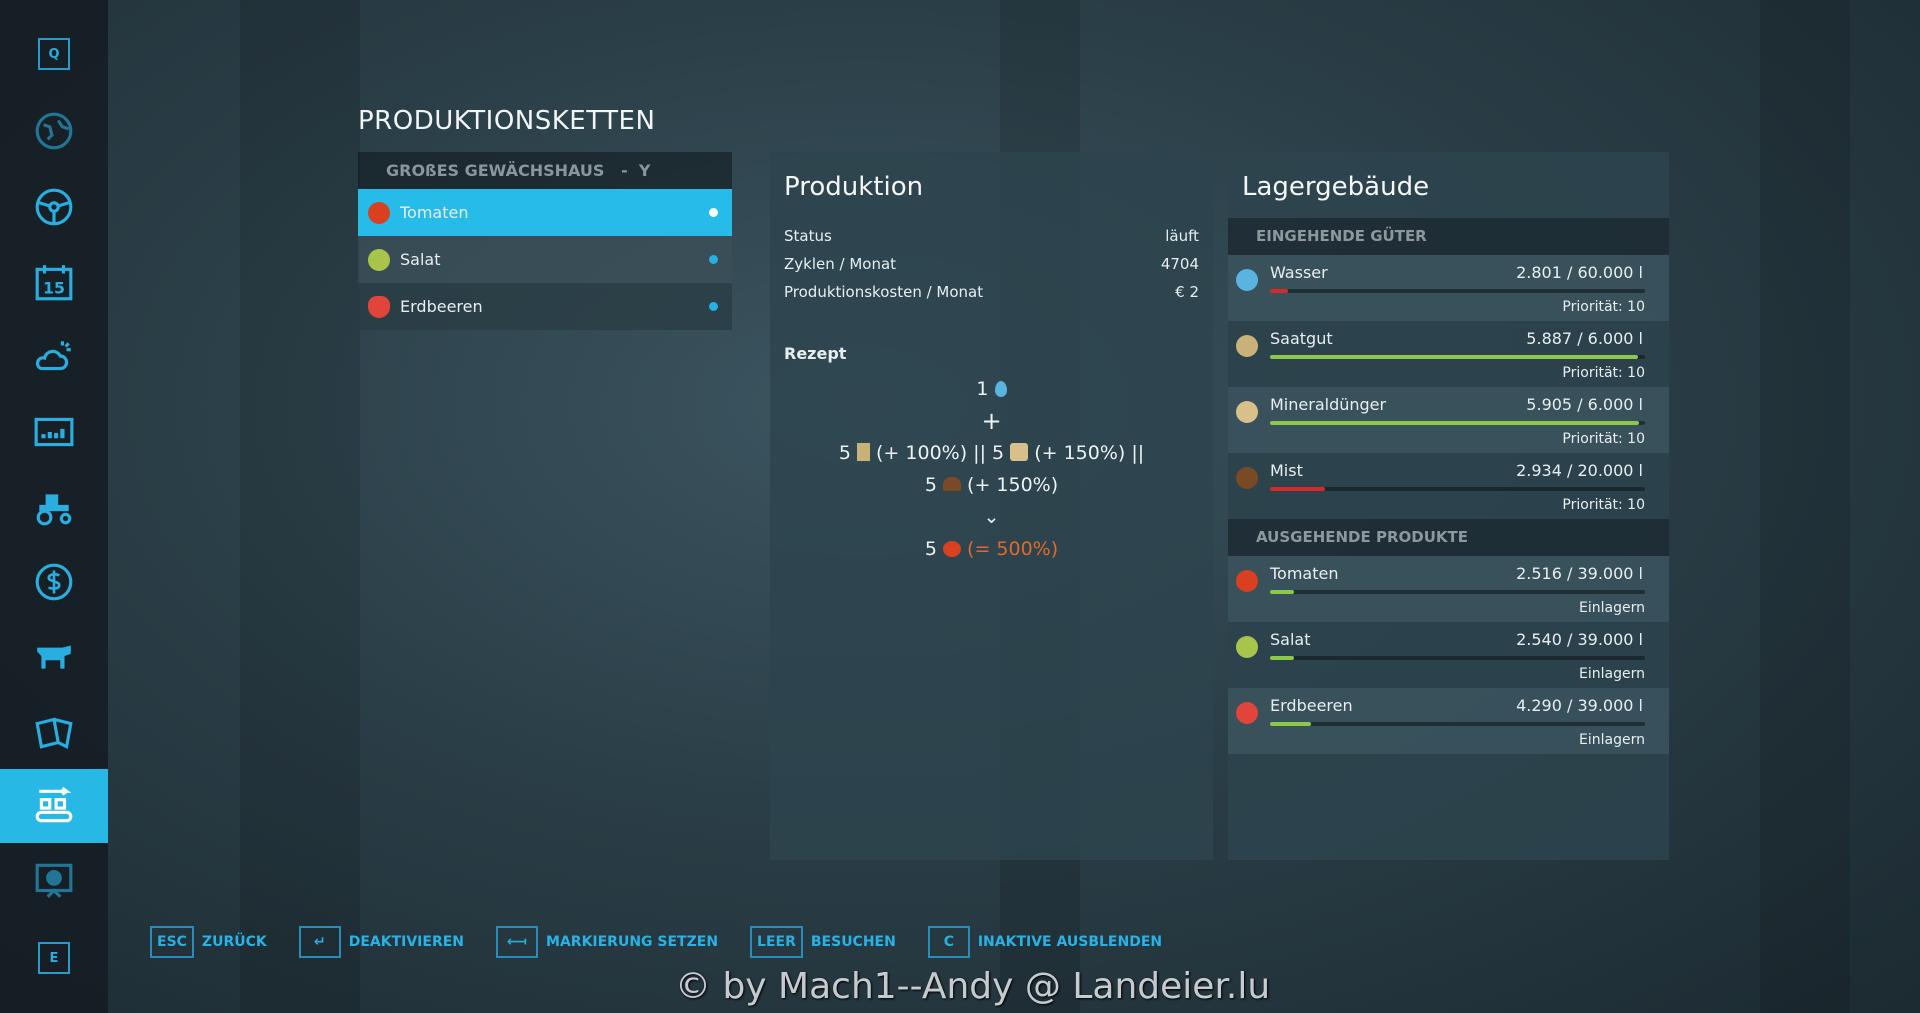 The height and width of the screenshot is (1013, 1920). I want to click on storage-row-erdbeeren: Erdbeeren 4.290 / 39.000 l Einlagern, so click(1448, 721).